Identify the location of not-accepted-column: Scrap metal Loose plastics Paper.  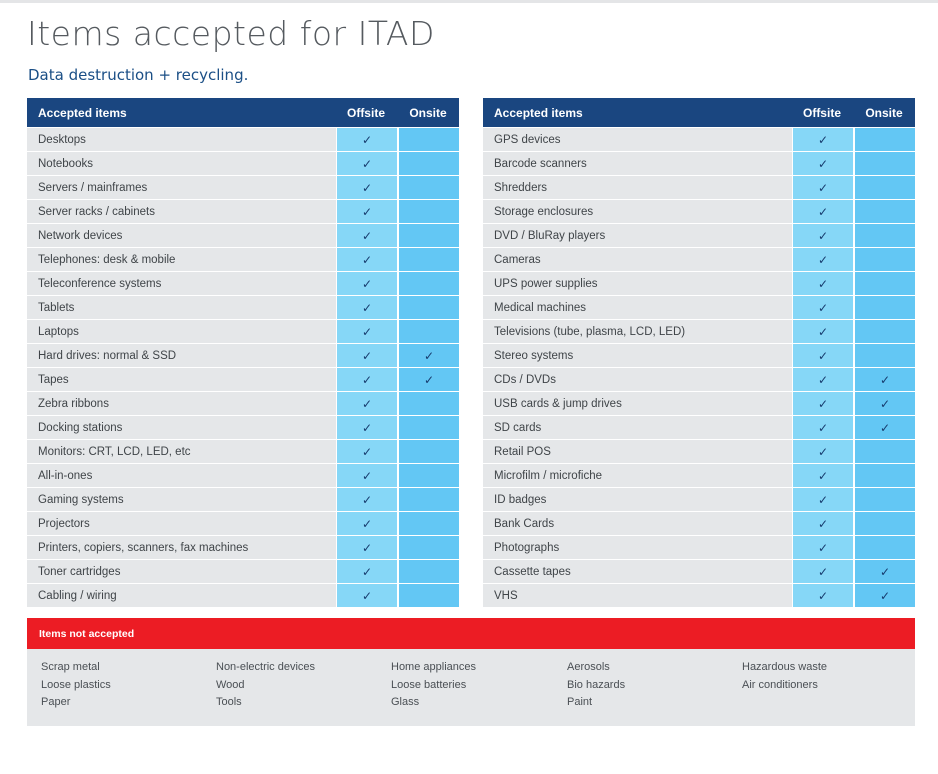
(76, 685).